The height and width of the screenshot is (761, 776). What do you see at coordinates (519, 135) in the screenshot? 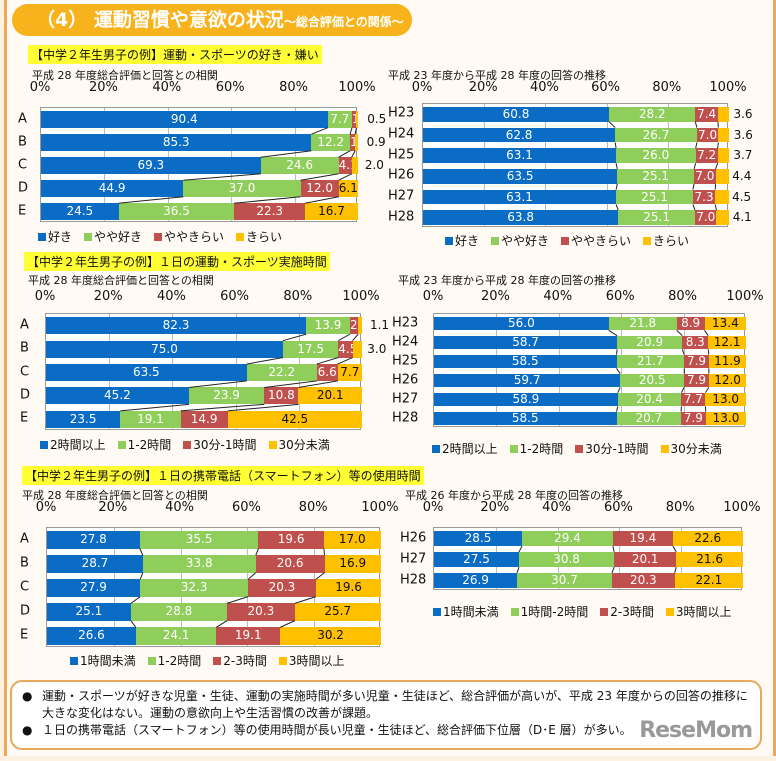
I see `bar-segment: 62.8` at bounding box center [519, 135].